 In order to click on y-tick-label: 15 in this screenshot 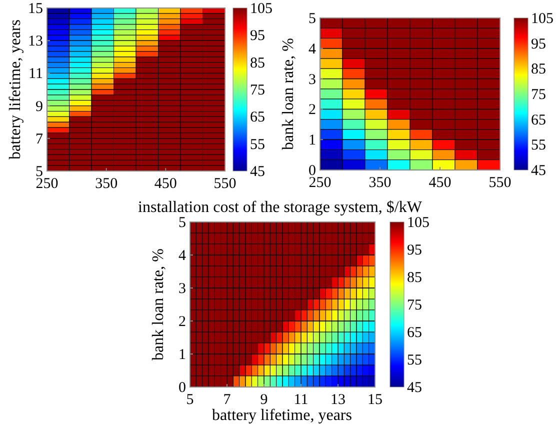, I will do `click(35, 9)`.